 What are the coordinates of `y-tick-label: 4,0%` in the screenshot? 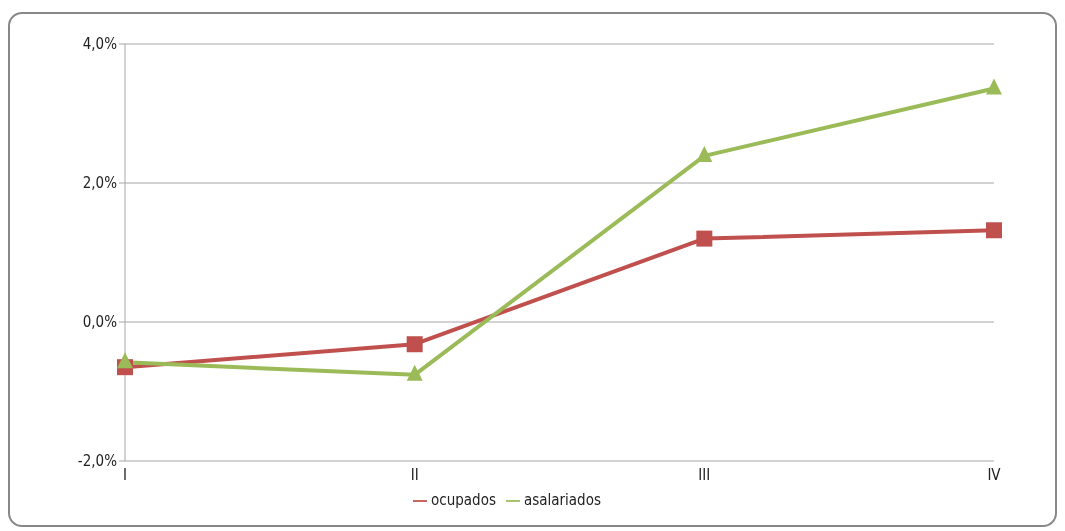 It's located at (100, 44).